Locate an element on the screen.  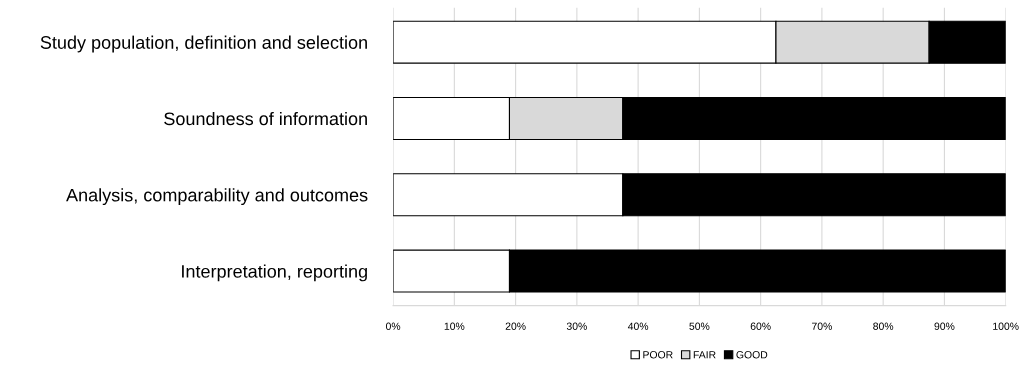
x-tick-label: 90% is located at coordinates (944, 326).